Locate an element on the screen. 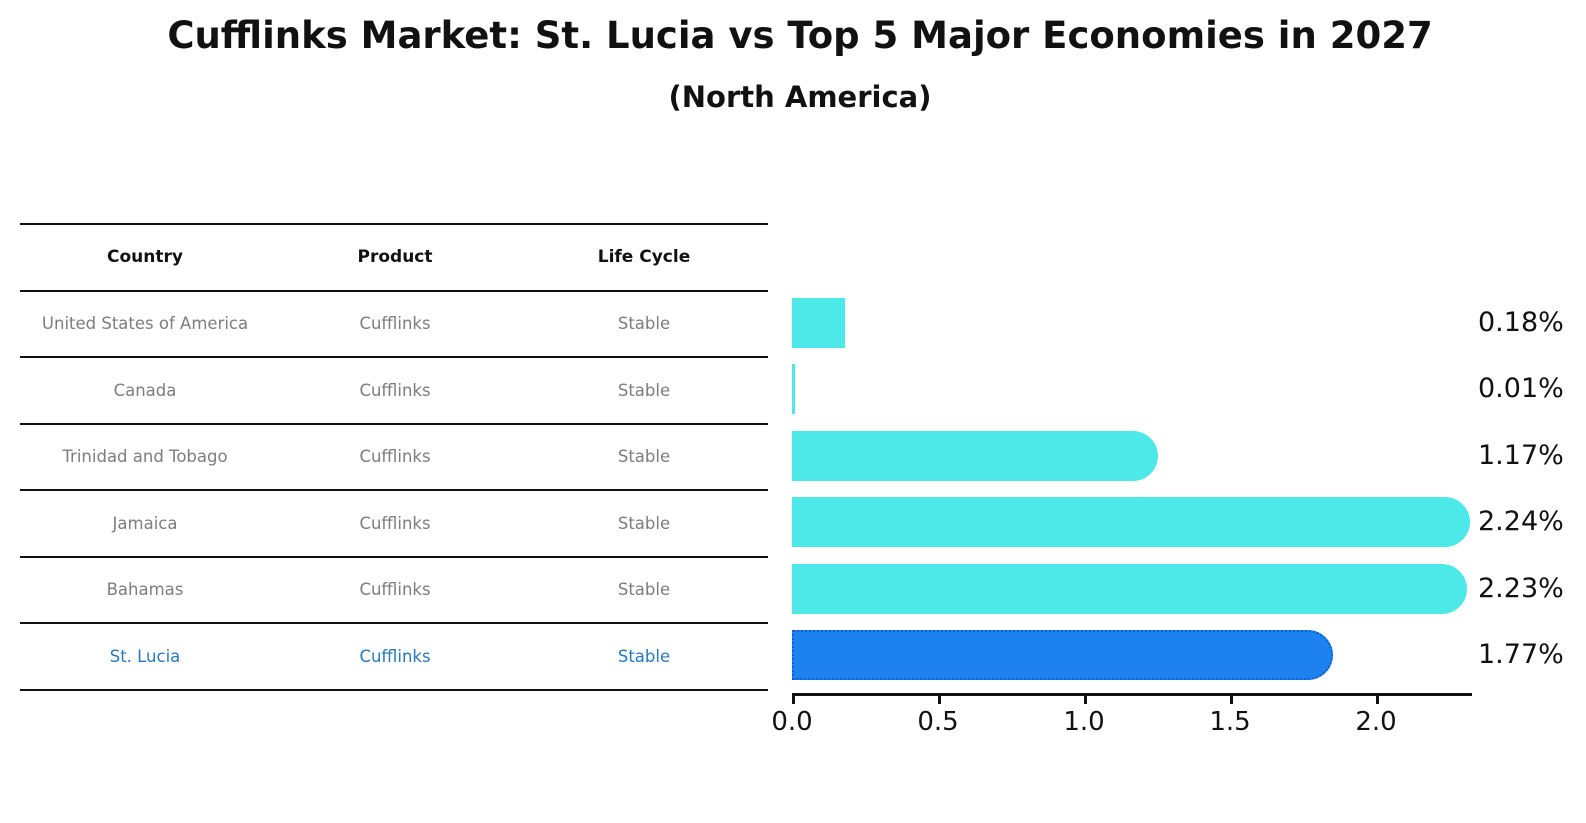 Image resolution: width=1586 pixels, height=823 pixels. table-row: Bahamas Cufflinks Stable is located at coordinates (394, 589).